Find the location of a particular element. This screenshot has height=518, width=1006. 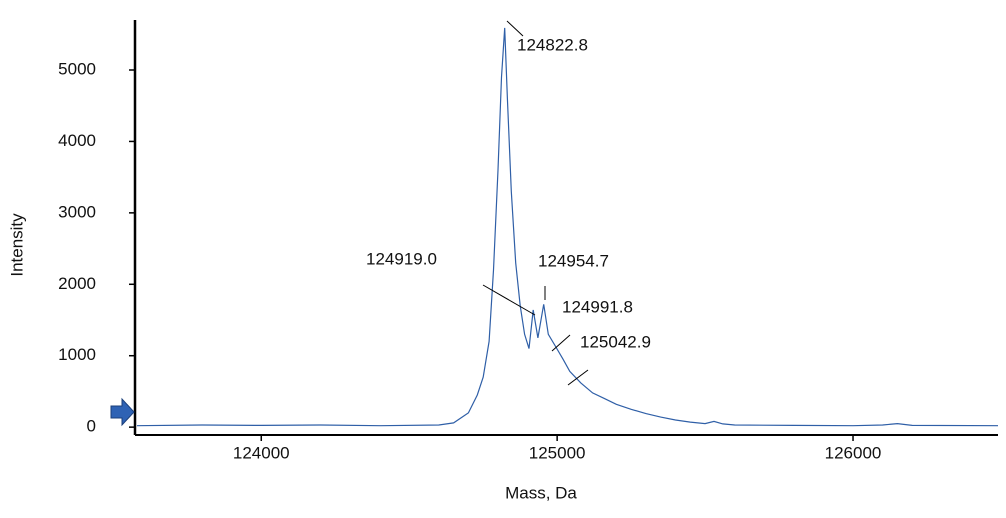

peak-annotation: 125042.9 is located at coordinates (615, 341).